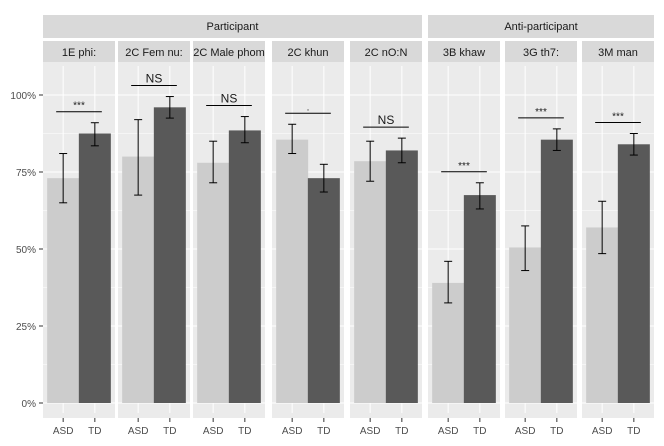 This screenshot has width=664, height=446. I want to click on facet-strip-label: 3B khaw, so click(464, 53).